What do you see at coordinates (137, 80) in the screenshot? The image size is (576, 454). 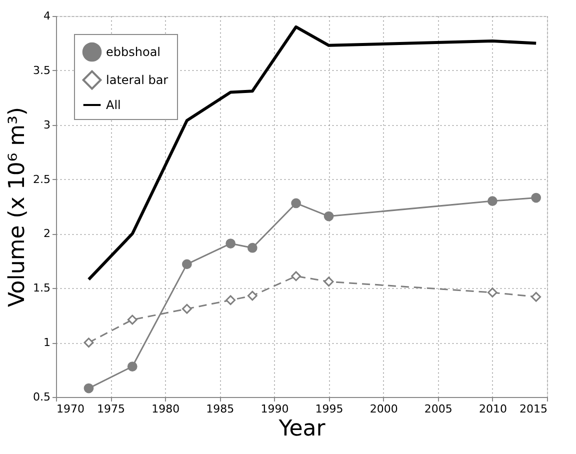 I see `legend-label: lateral bar` at bounding box center [137, 80].